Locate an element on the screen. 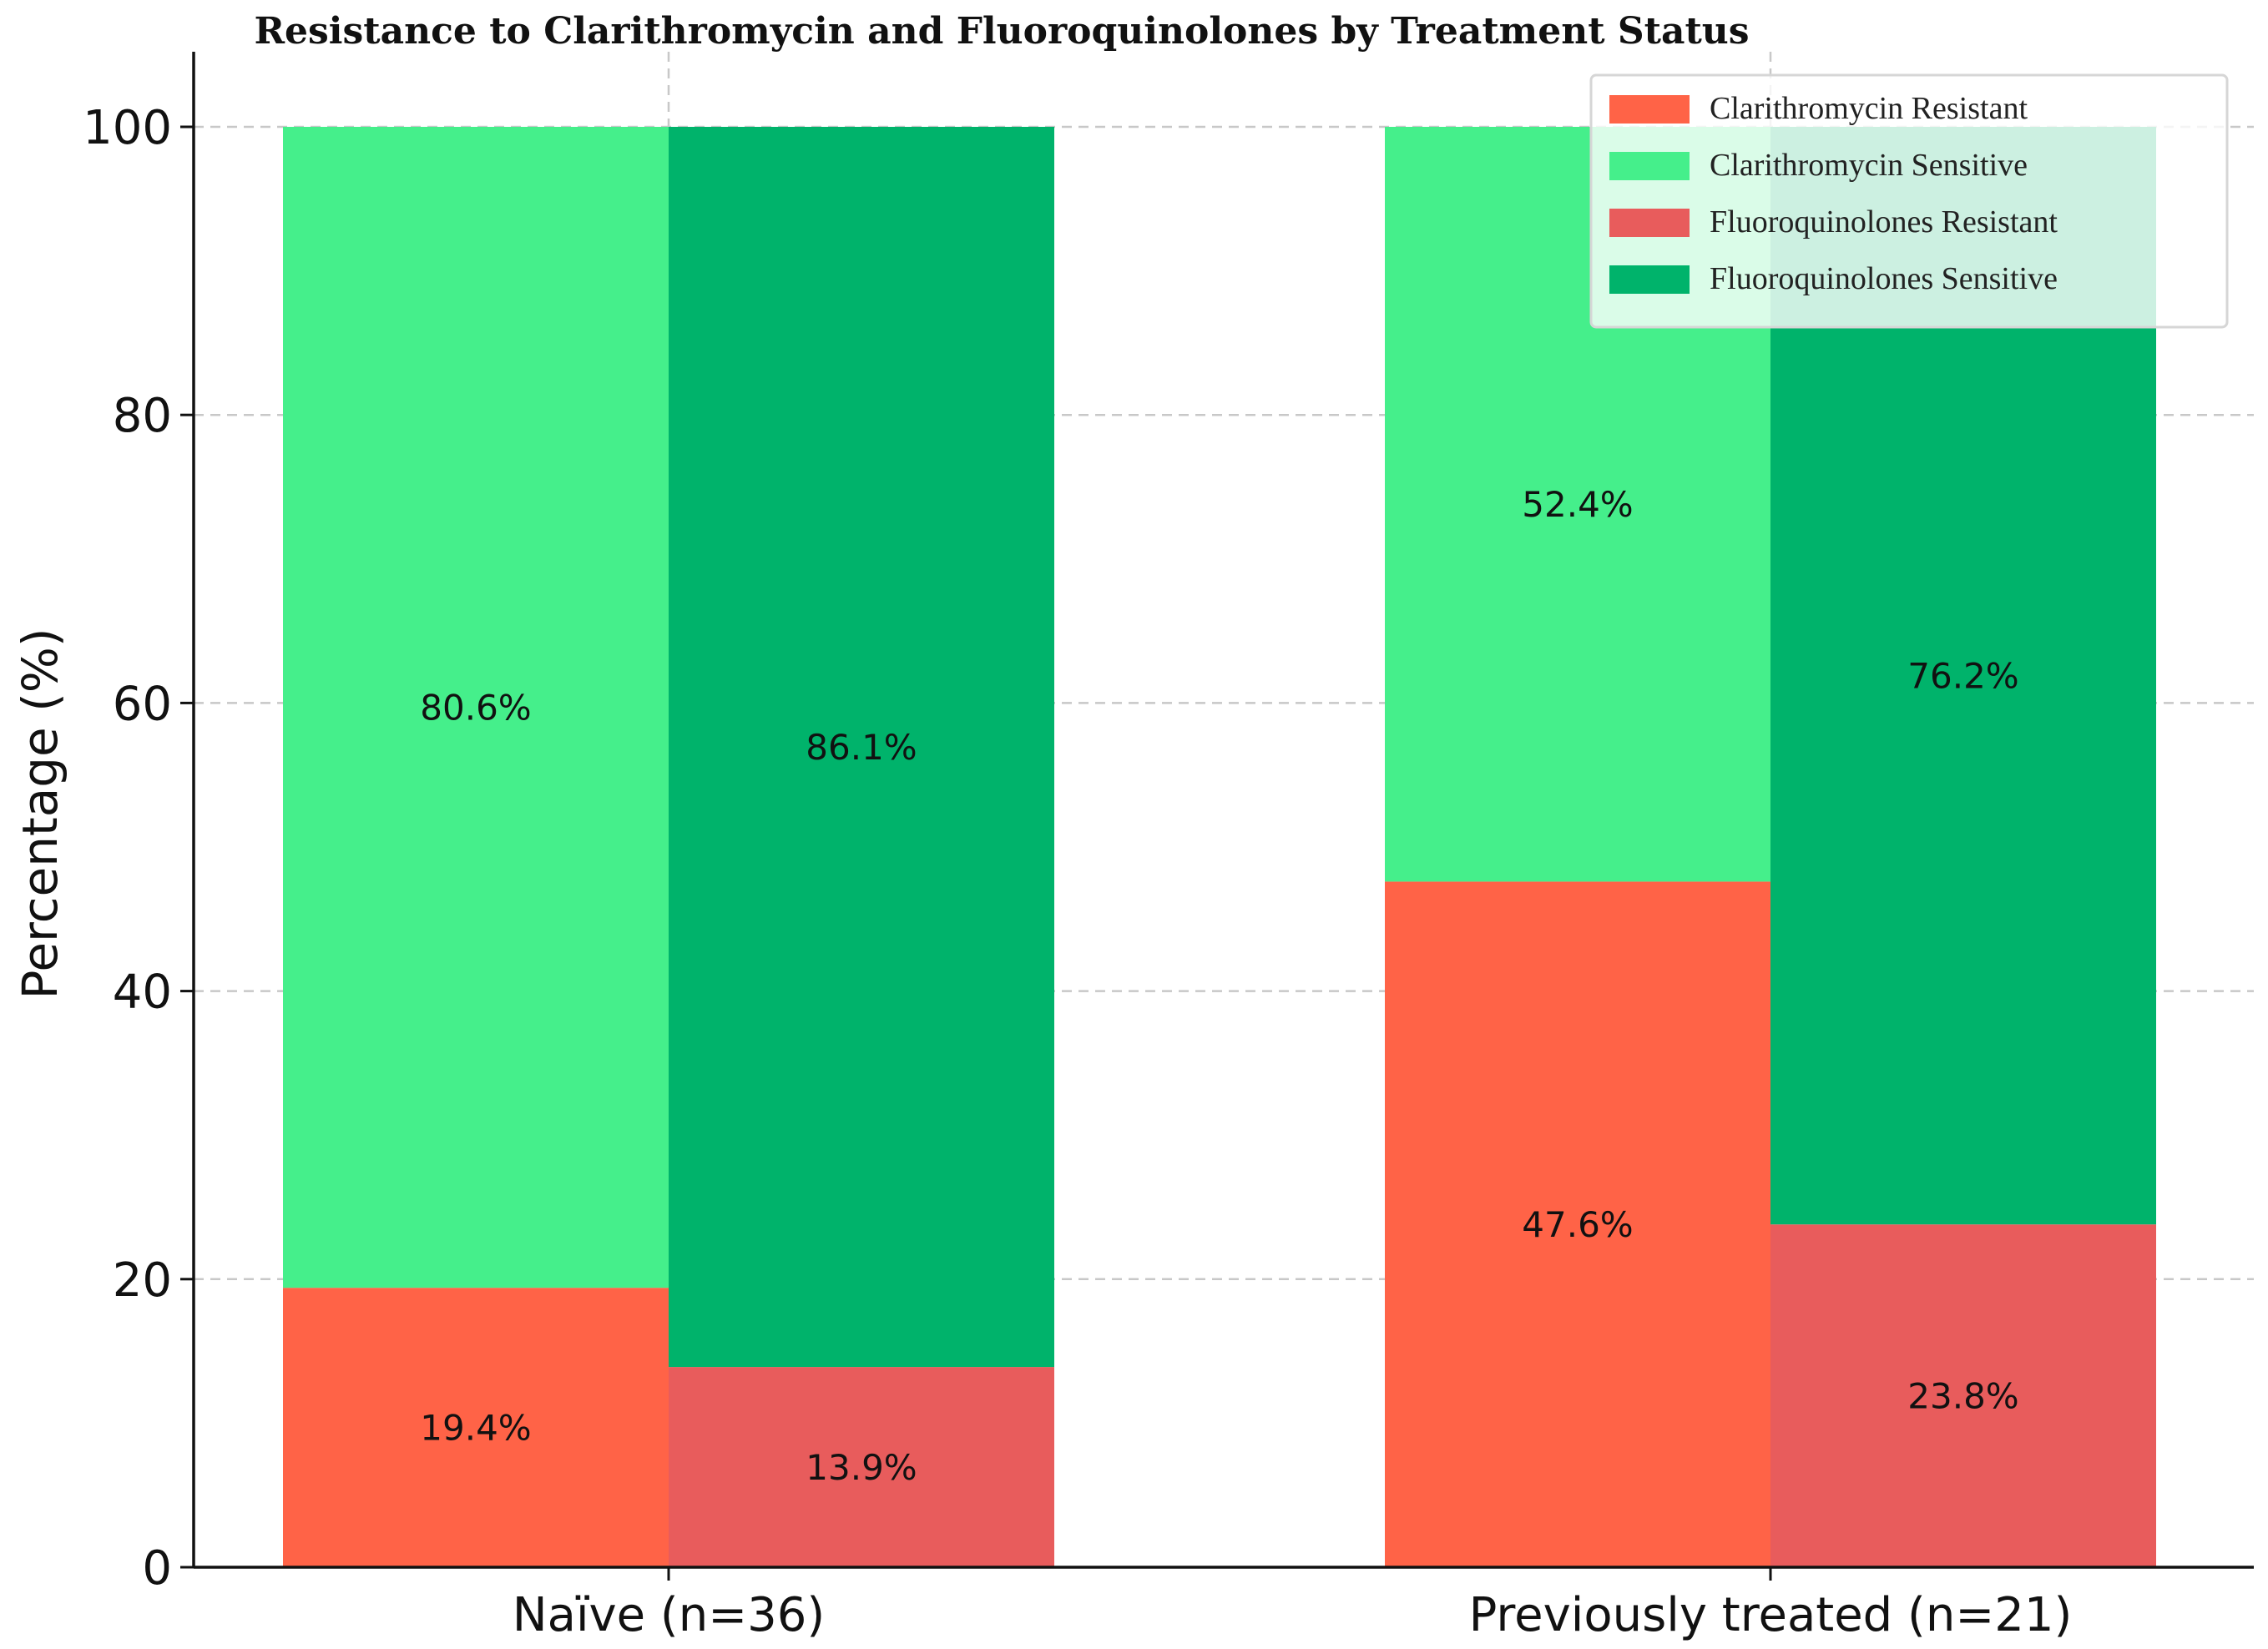  bar-value-label: 86.1% is located at coordinates (861, 747).